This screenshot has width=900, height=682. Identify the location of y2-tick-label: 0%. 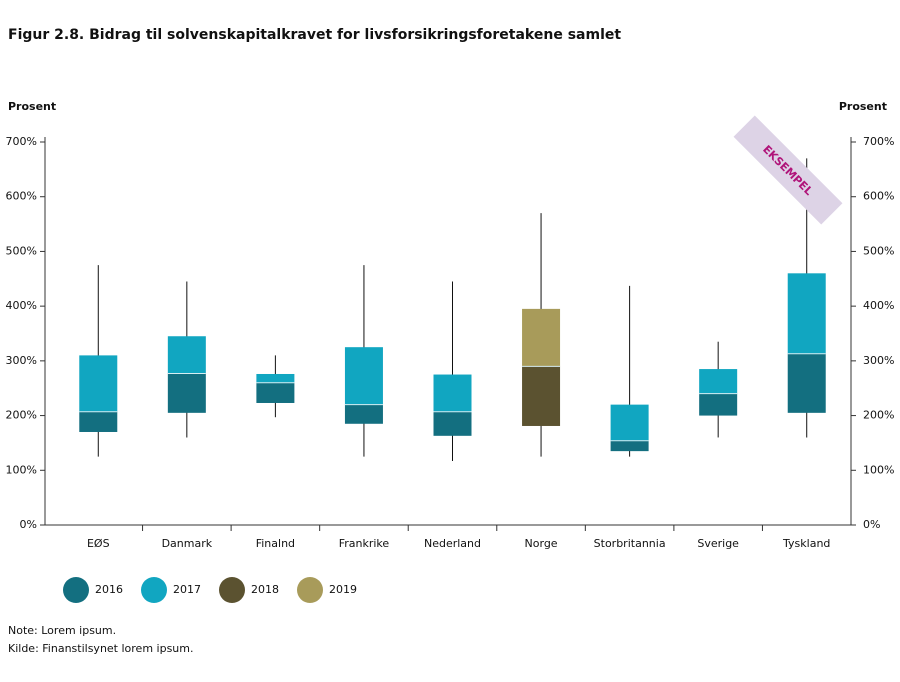
(871, 524).